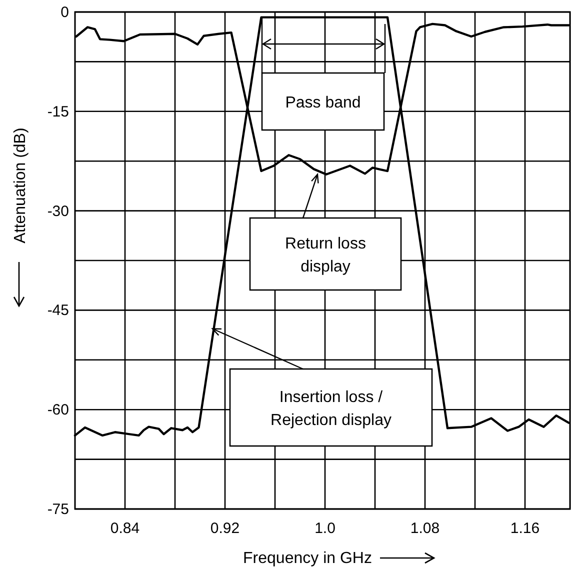 Image resolution: width=571 pixels, height=569 pixels. Describe the element at coordinates (64, 12) in the screenshot. I see `y-tick-label: 0` at that location.